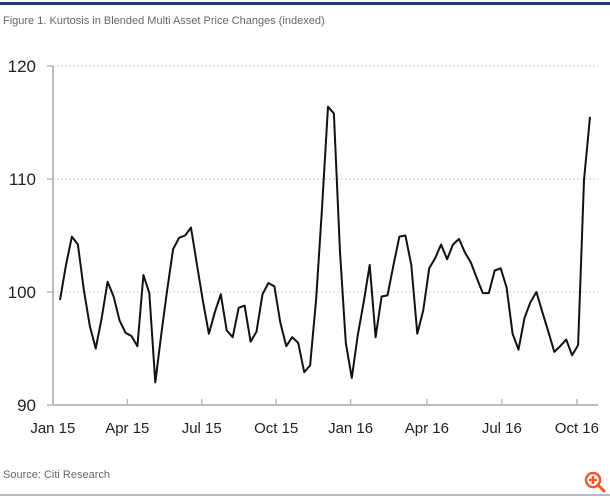 The width and height of the screenshot is (610, 498). What do you see at coordinates (127, 428) in the screenshot?
I see `x-tick-label: Apr 15` at bounding box center [127, 428].